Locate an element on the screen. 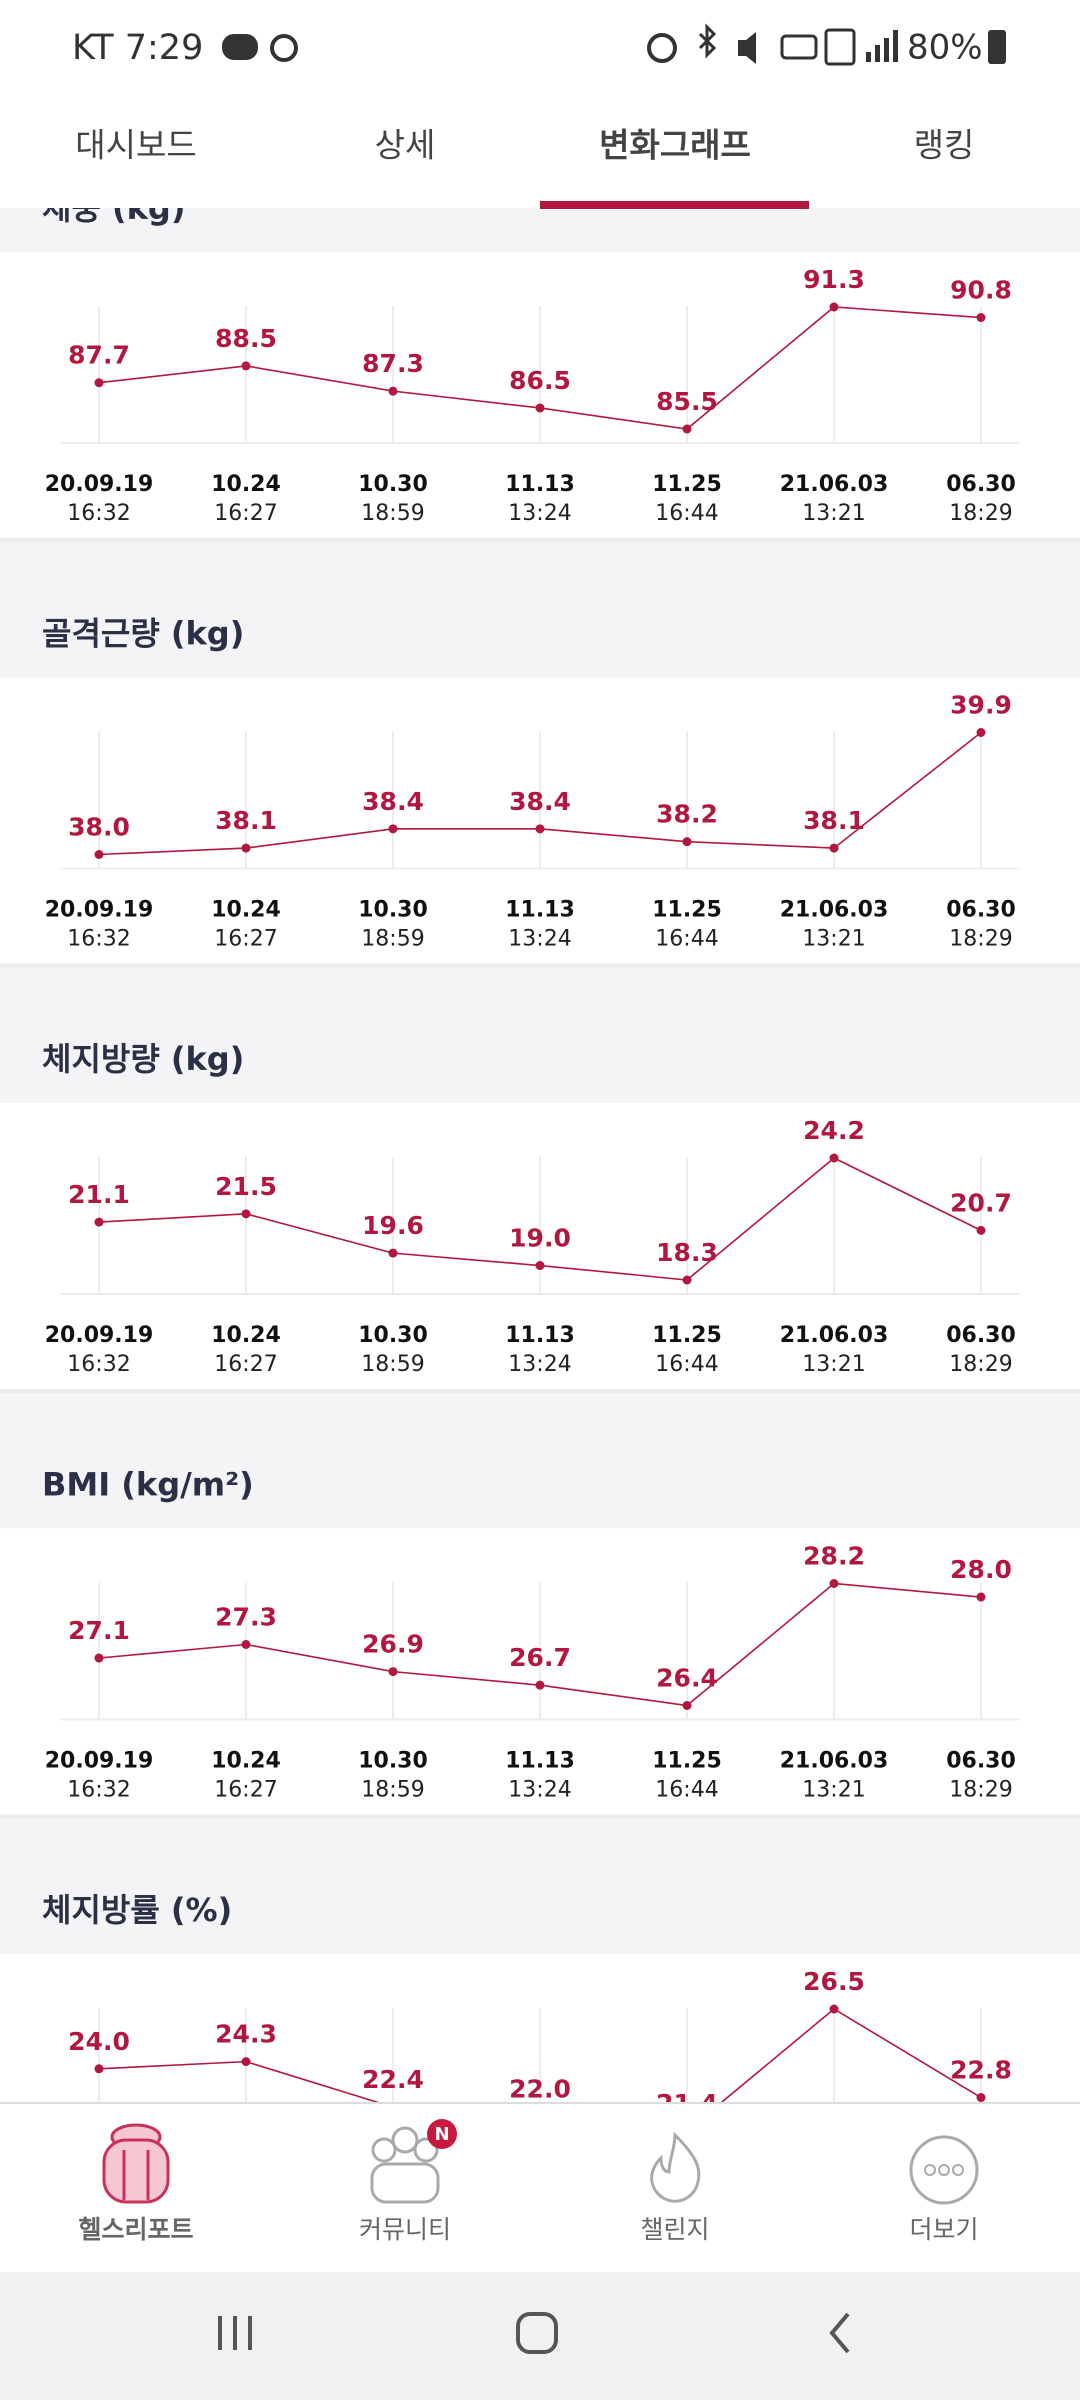  value-label: 90.8 is located at coordinates (981, 290).